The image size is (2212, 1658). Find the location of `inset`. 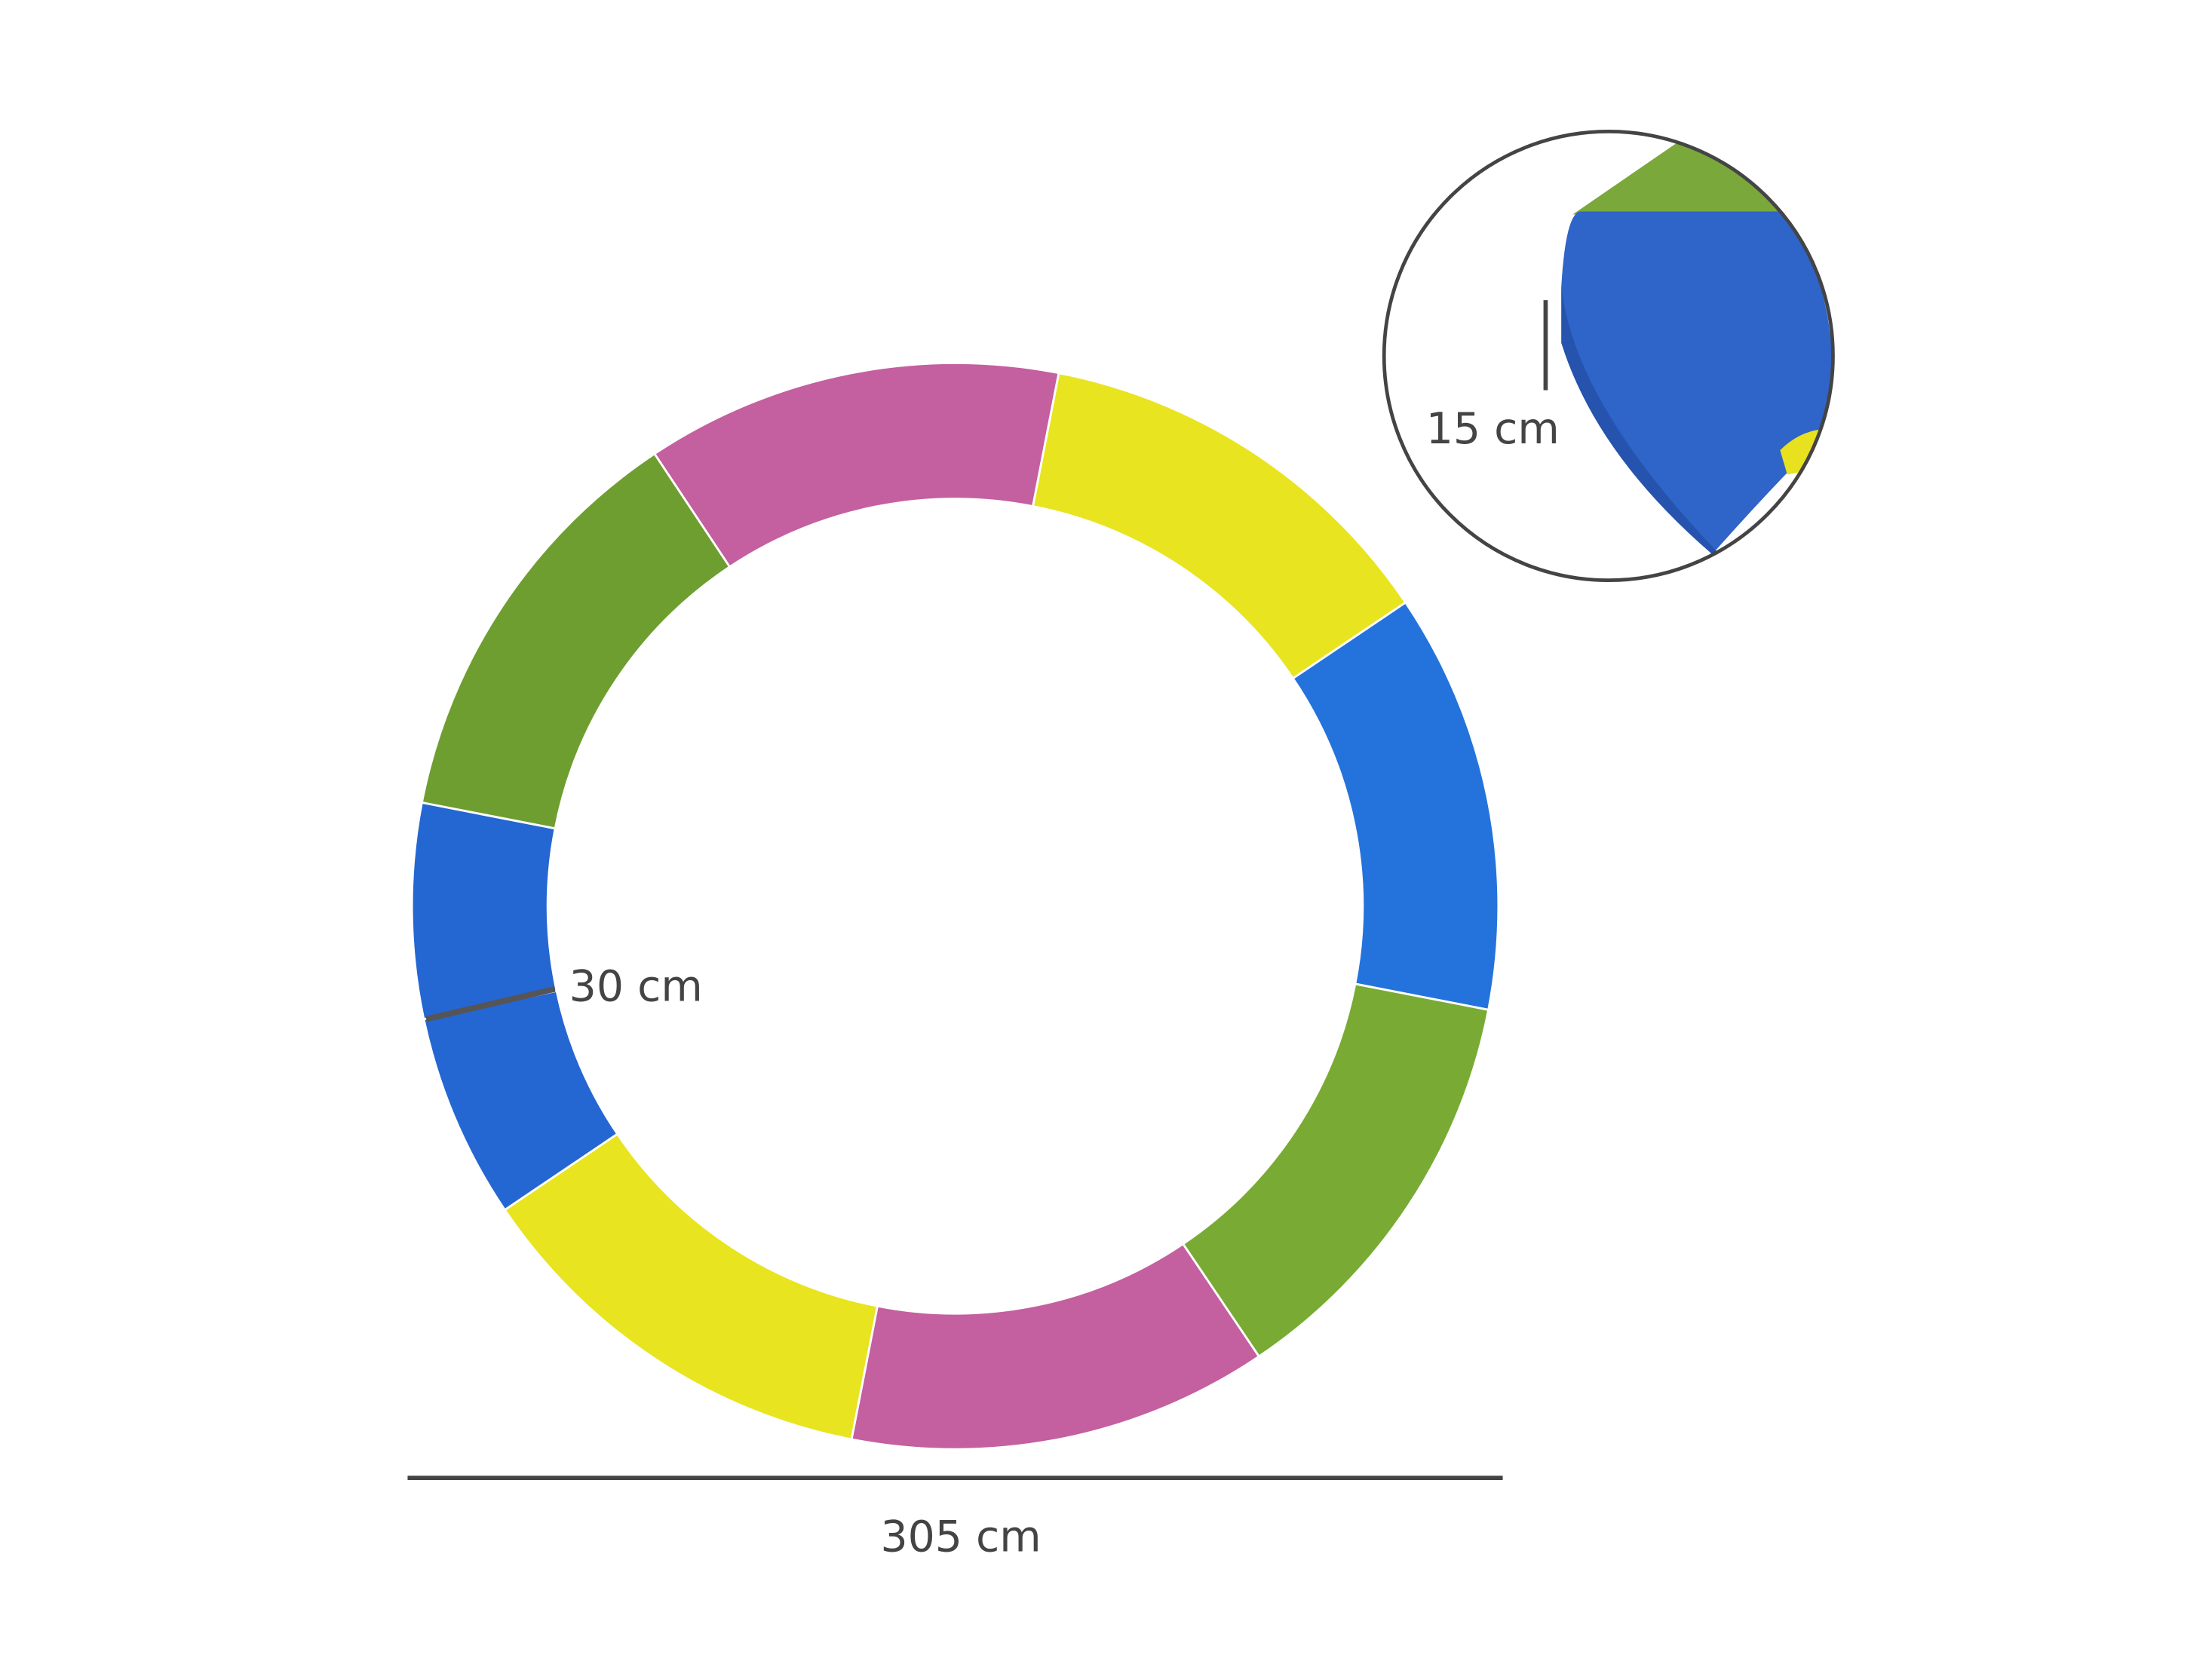

inset is located at coordinates (1609, 357).